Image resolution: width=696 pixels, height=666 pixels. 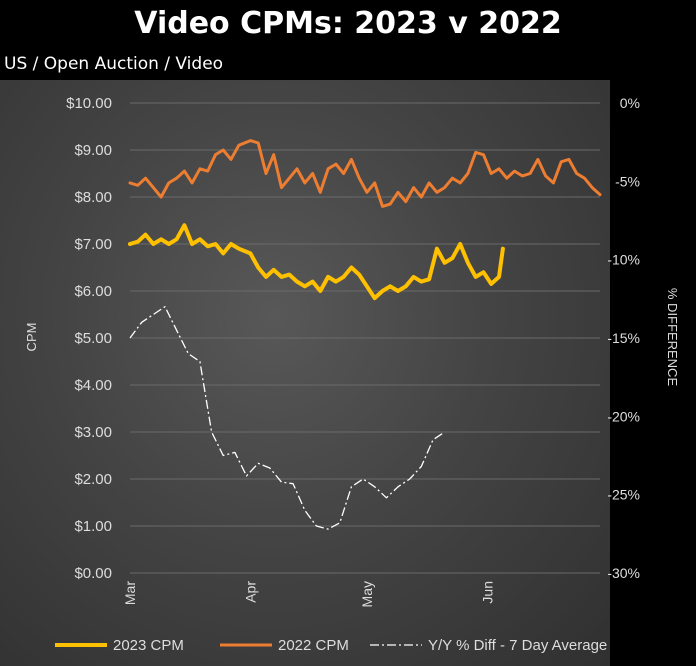 What do you see at coordinates (367, 594) in the screenshot?
I see `x-tick-label: May` at bounding box center [367, 594].